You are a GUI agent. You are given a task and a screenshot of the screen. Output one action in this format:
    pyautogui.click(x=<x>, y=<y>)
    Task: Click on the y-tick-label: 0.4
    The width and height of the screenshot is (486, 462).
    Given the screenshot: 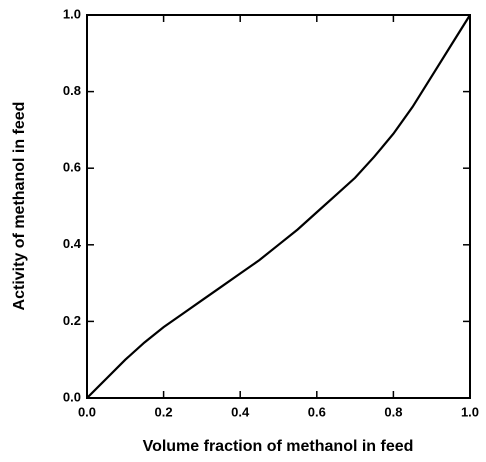 What is the action you would take?
    pyautogui.click(x=72, y=243)
    